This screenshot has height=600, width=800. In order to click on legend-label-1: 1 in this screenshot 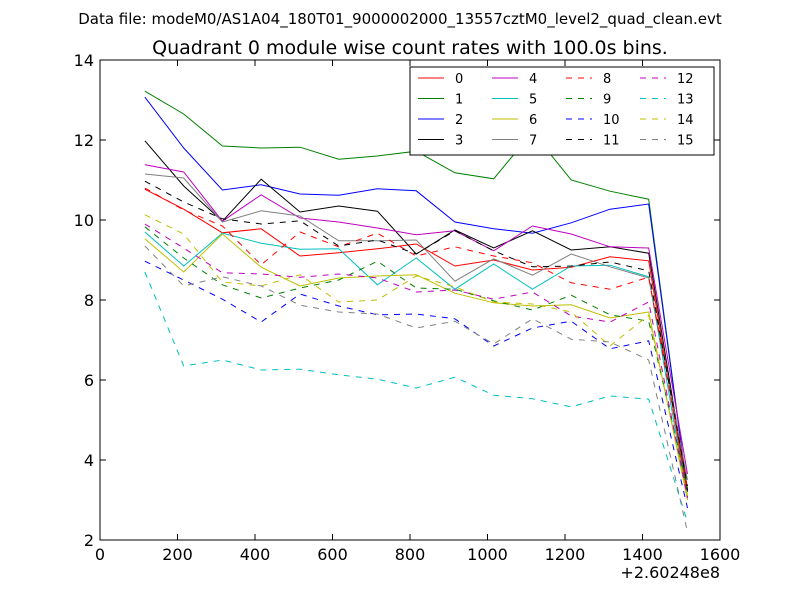, I will do `click(459, 100)`.